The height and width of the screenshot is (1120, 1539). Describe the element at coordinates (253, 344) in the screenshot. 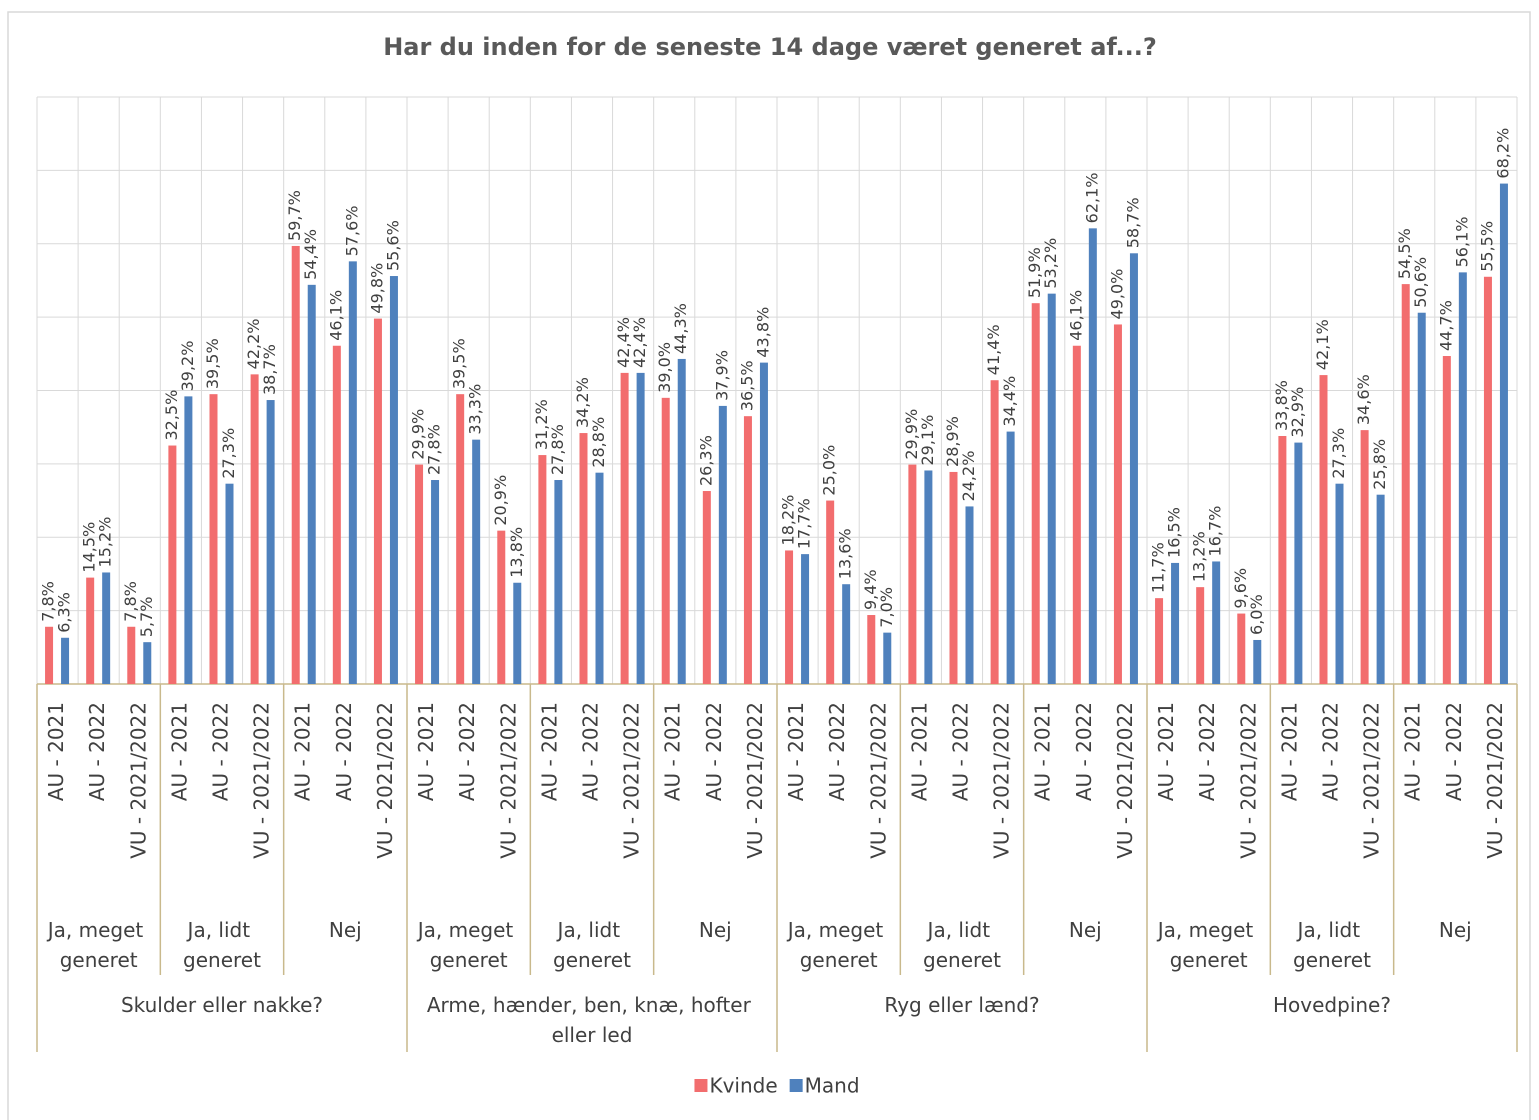

I see `value-label: 42,2%` at that location.